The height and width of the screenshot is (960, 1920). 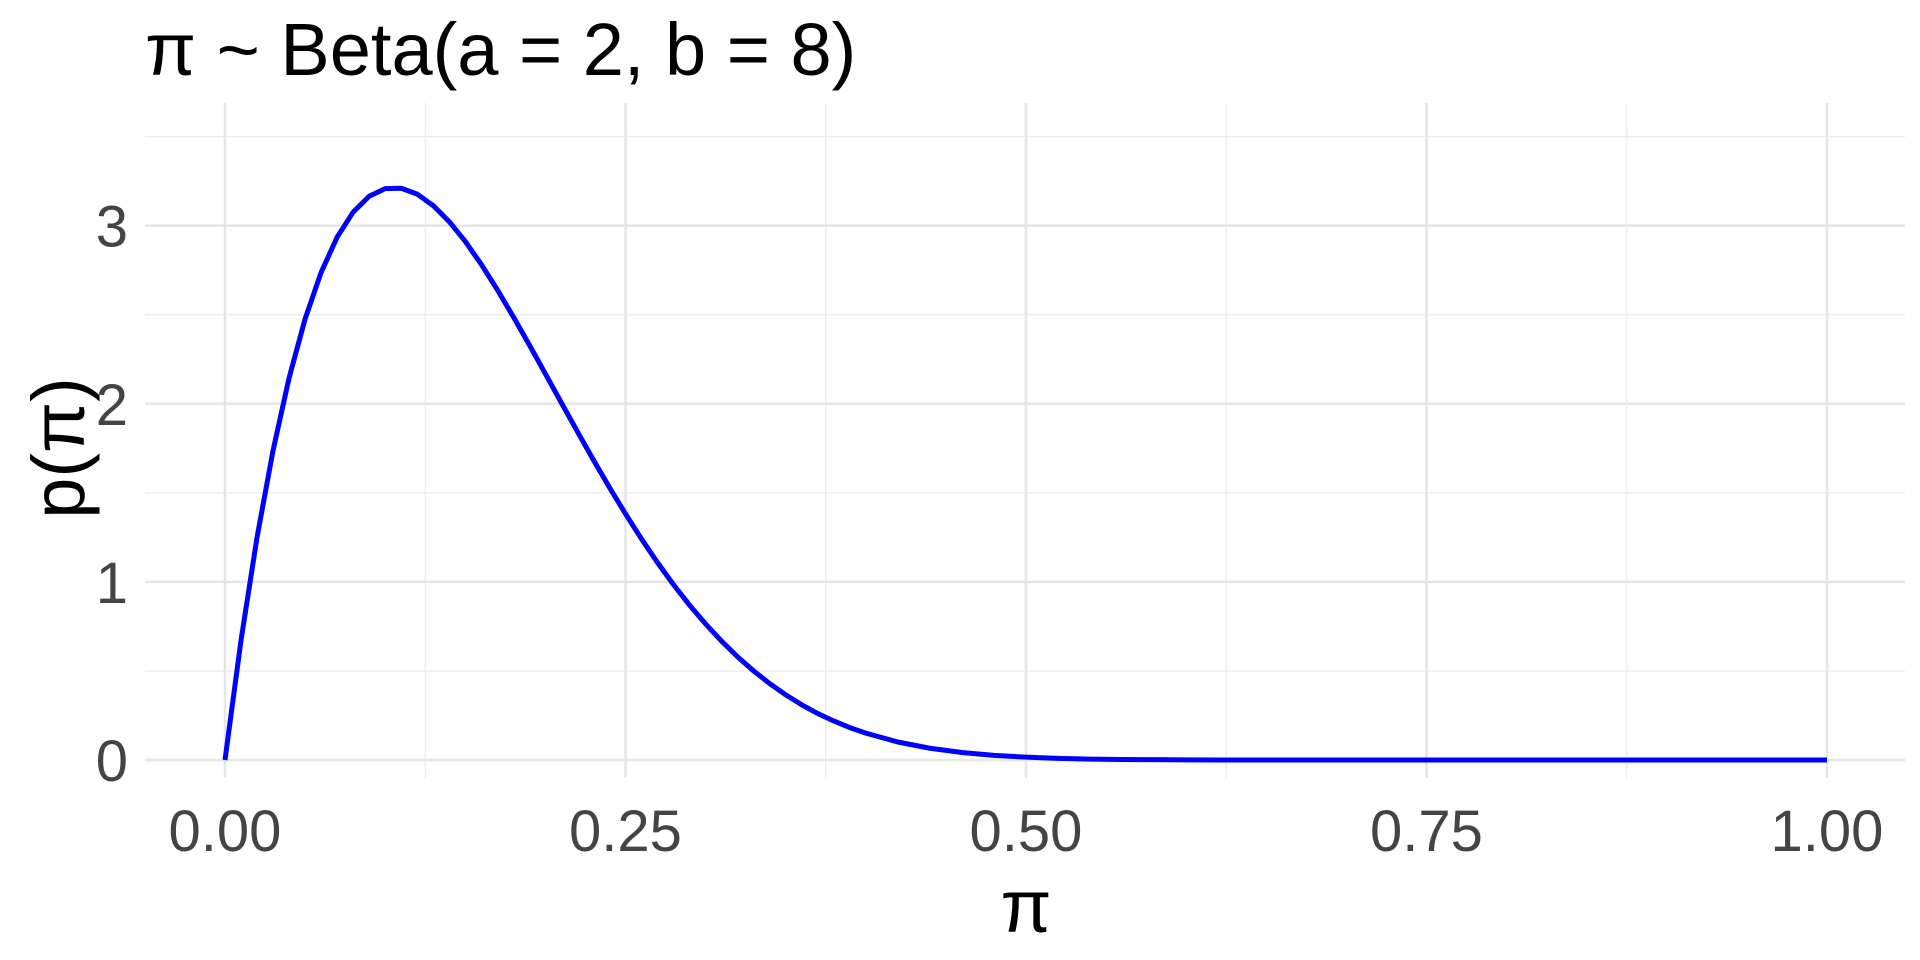 What do you see at coordinates (625, 831) in the screenshot?
I see `x-tick-label: 0.25` at bounding box center [625, 831].